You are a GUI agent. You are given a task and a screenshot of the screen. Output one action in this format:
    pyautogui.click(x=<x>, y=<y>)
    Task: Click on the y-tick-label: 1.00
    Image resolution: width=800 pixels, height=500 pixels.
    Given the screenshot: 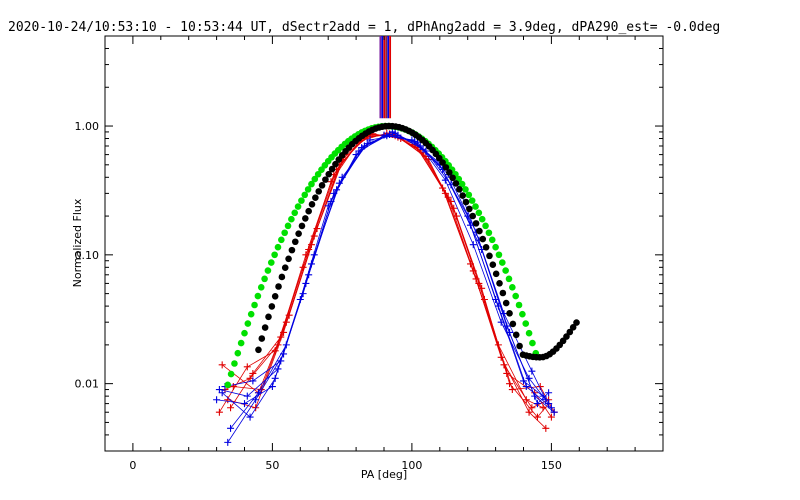 What is the action you would take?
    pyautogui.click(x=87, y=126)
    